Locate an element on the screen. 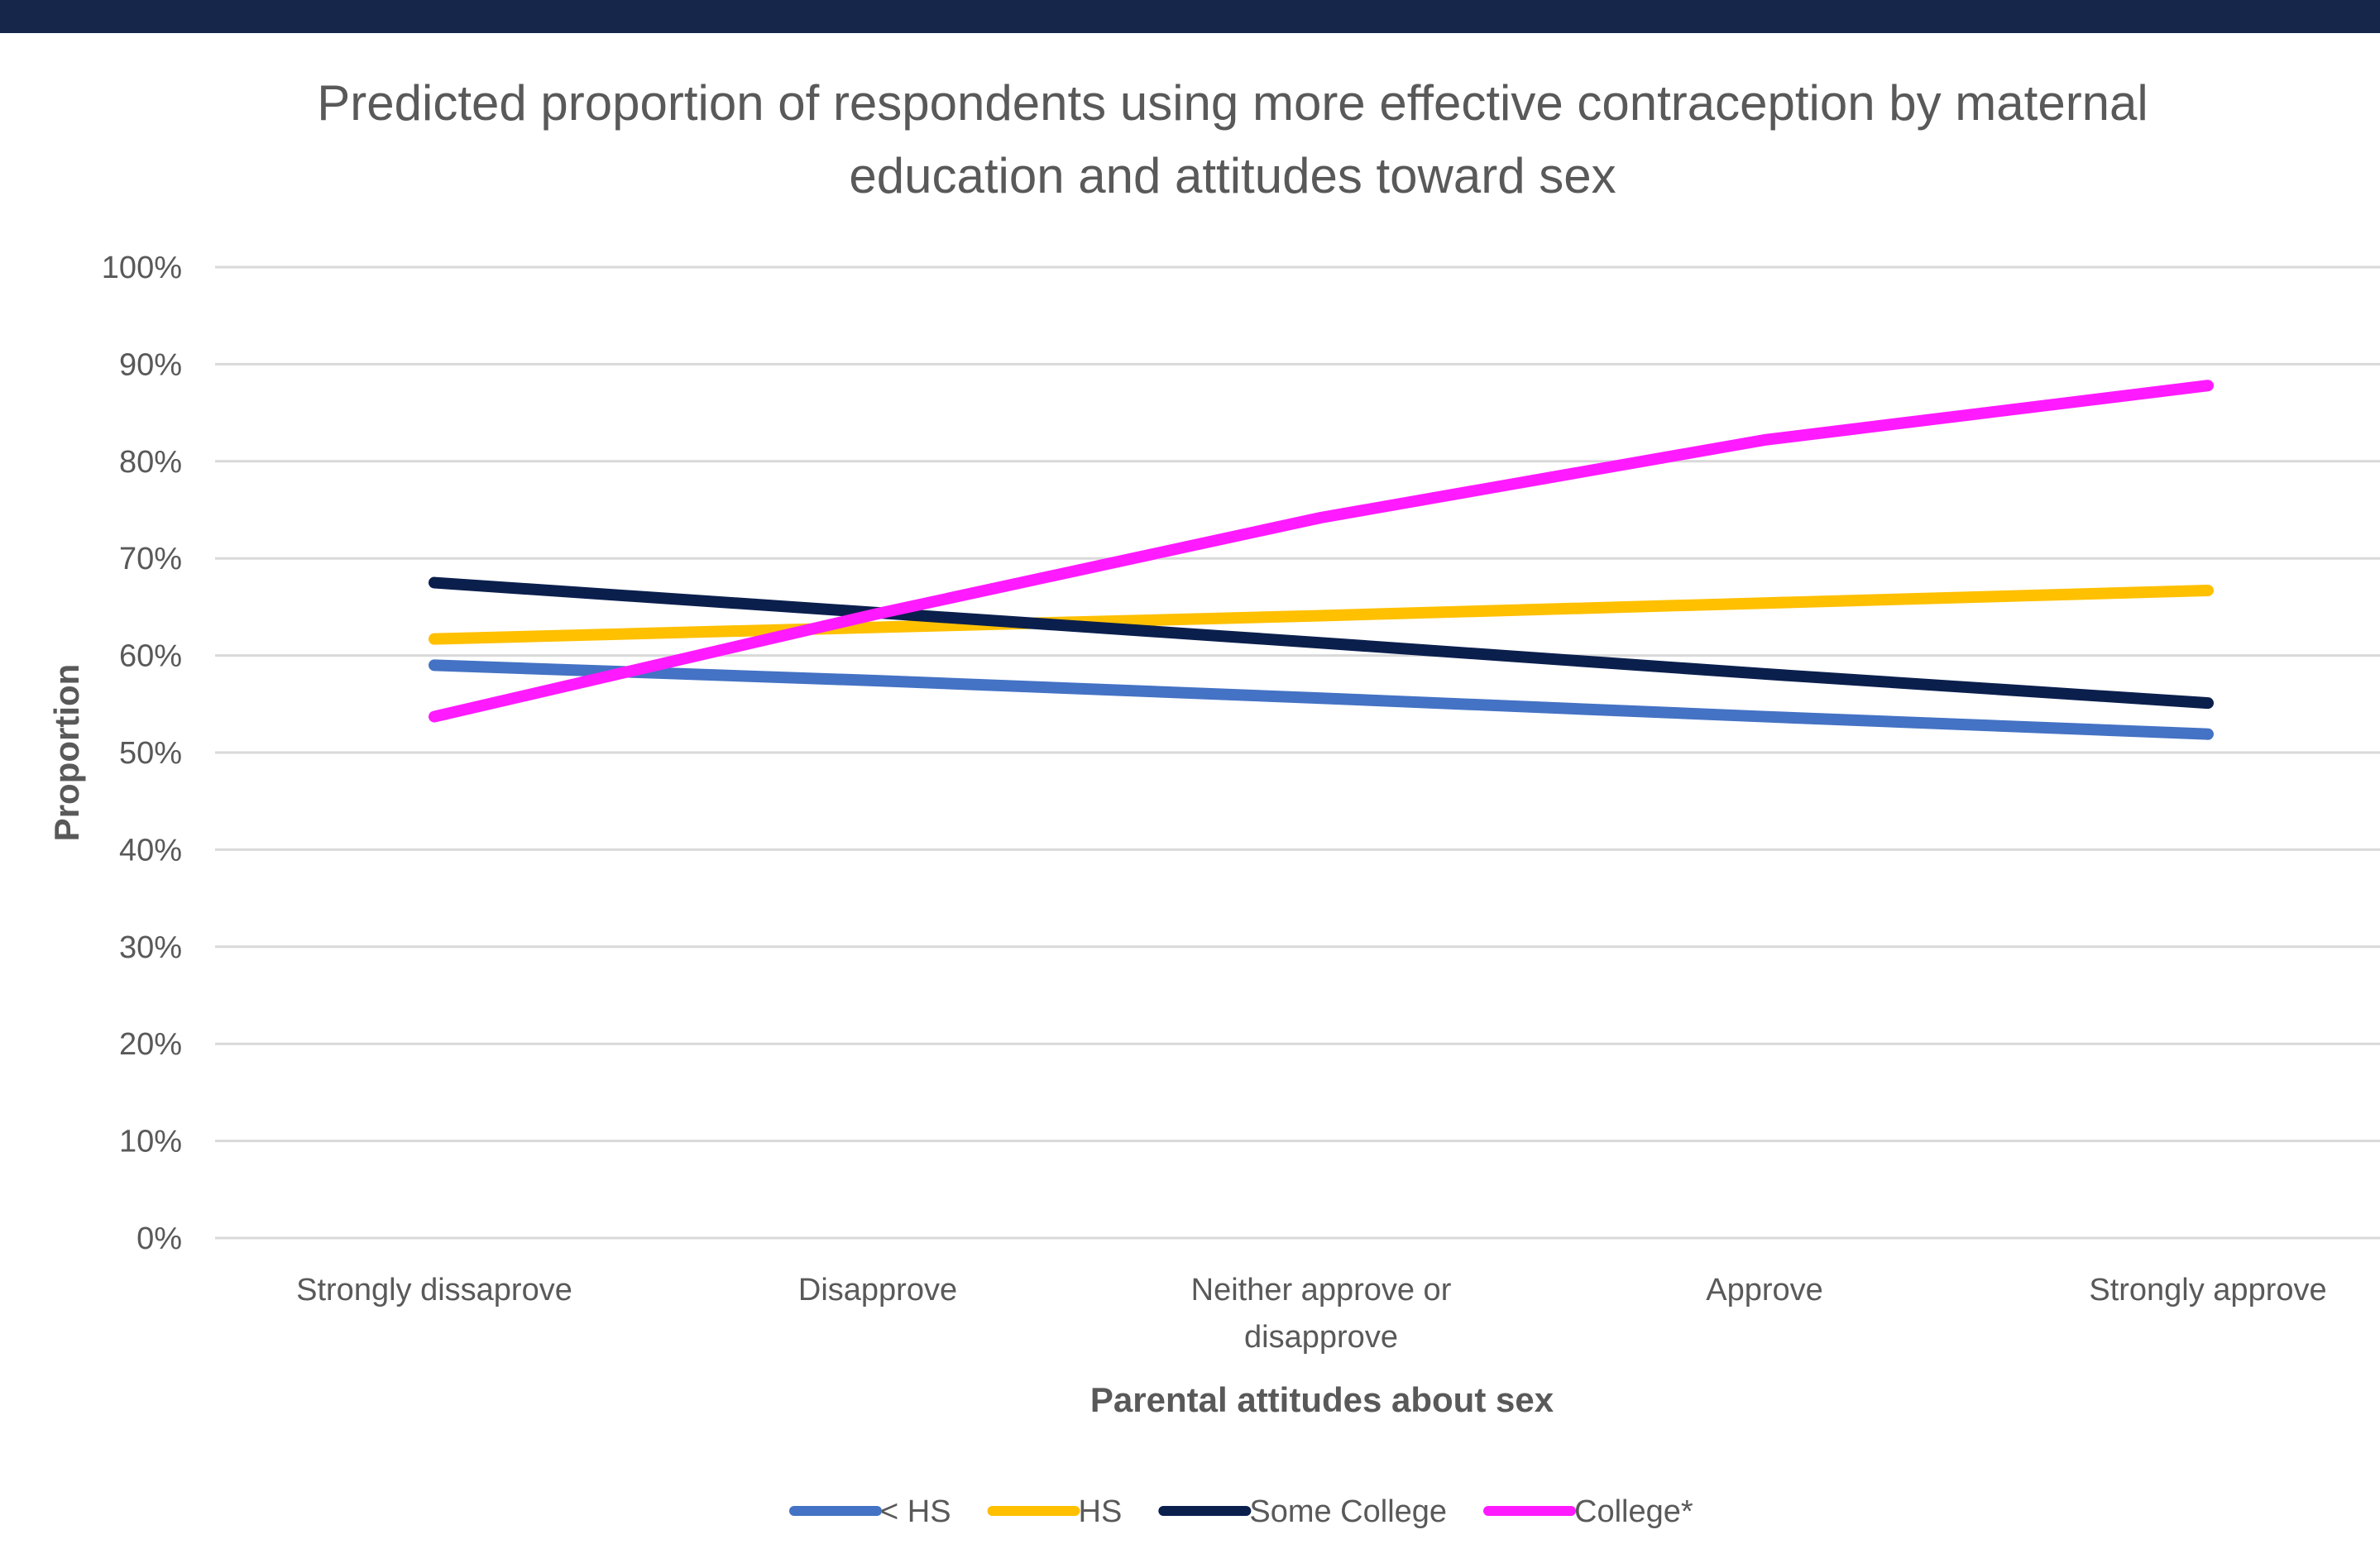 The height and width of the screenshot is (1544, 2380). legend-label: HS is located at coordinates (1101, 1511).